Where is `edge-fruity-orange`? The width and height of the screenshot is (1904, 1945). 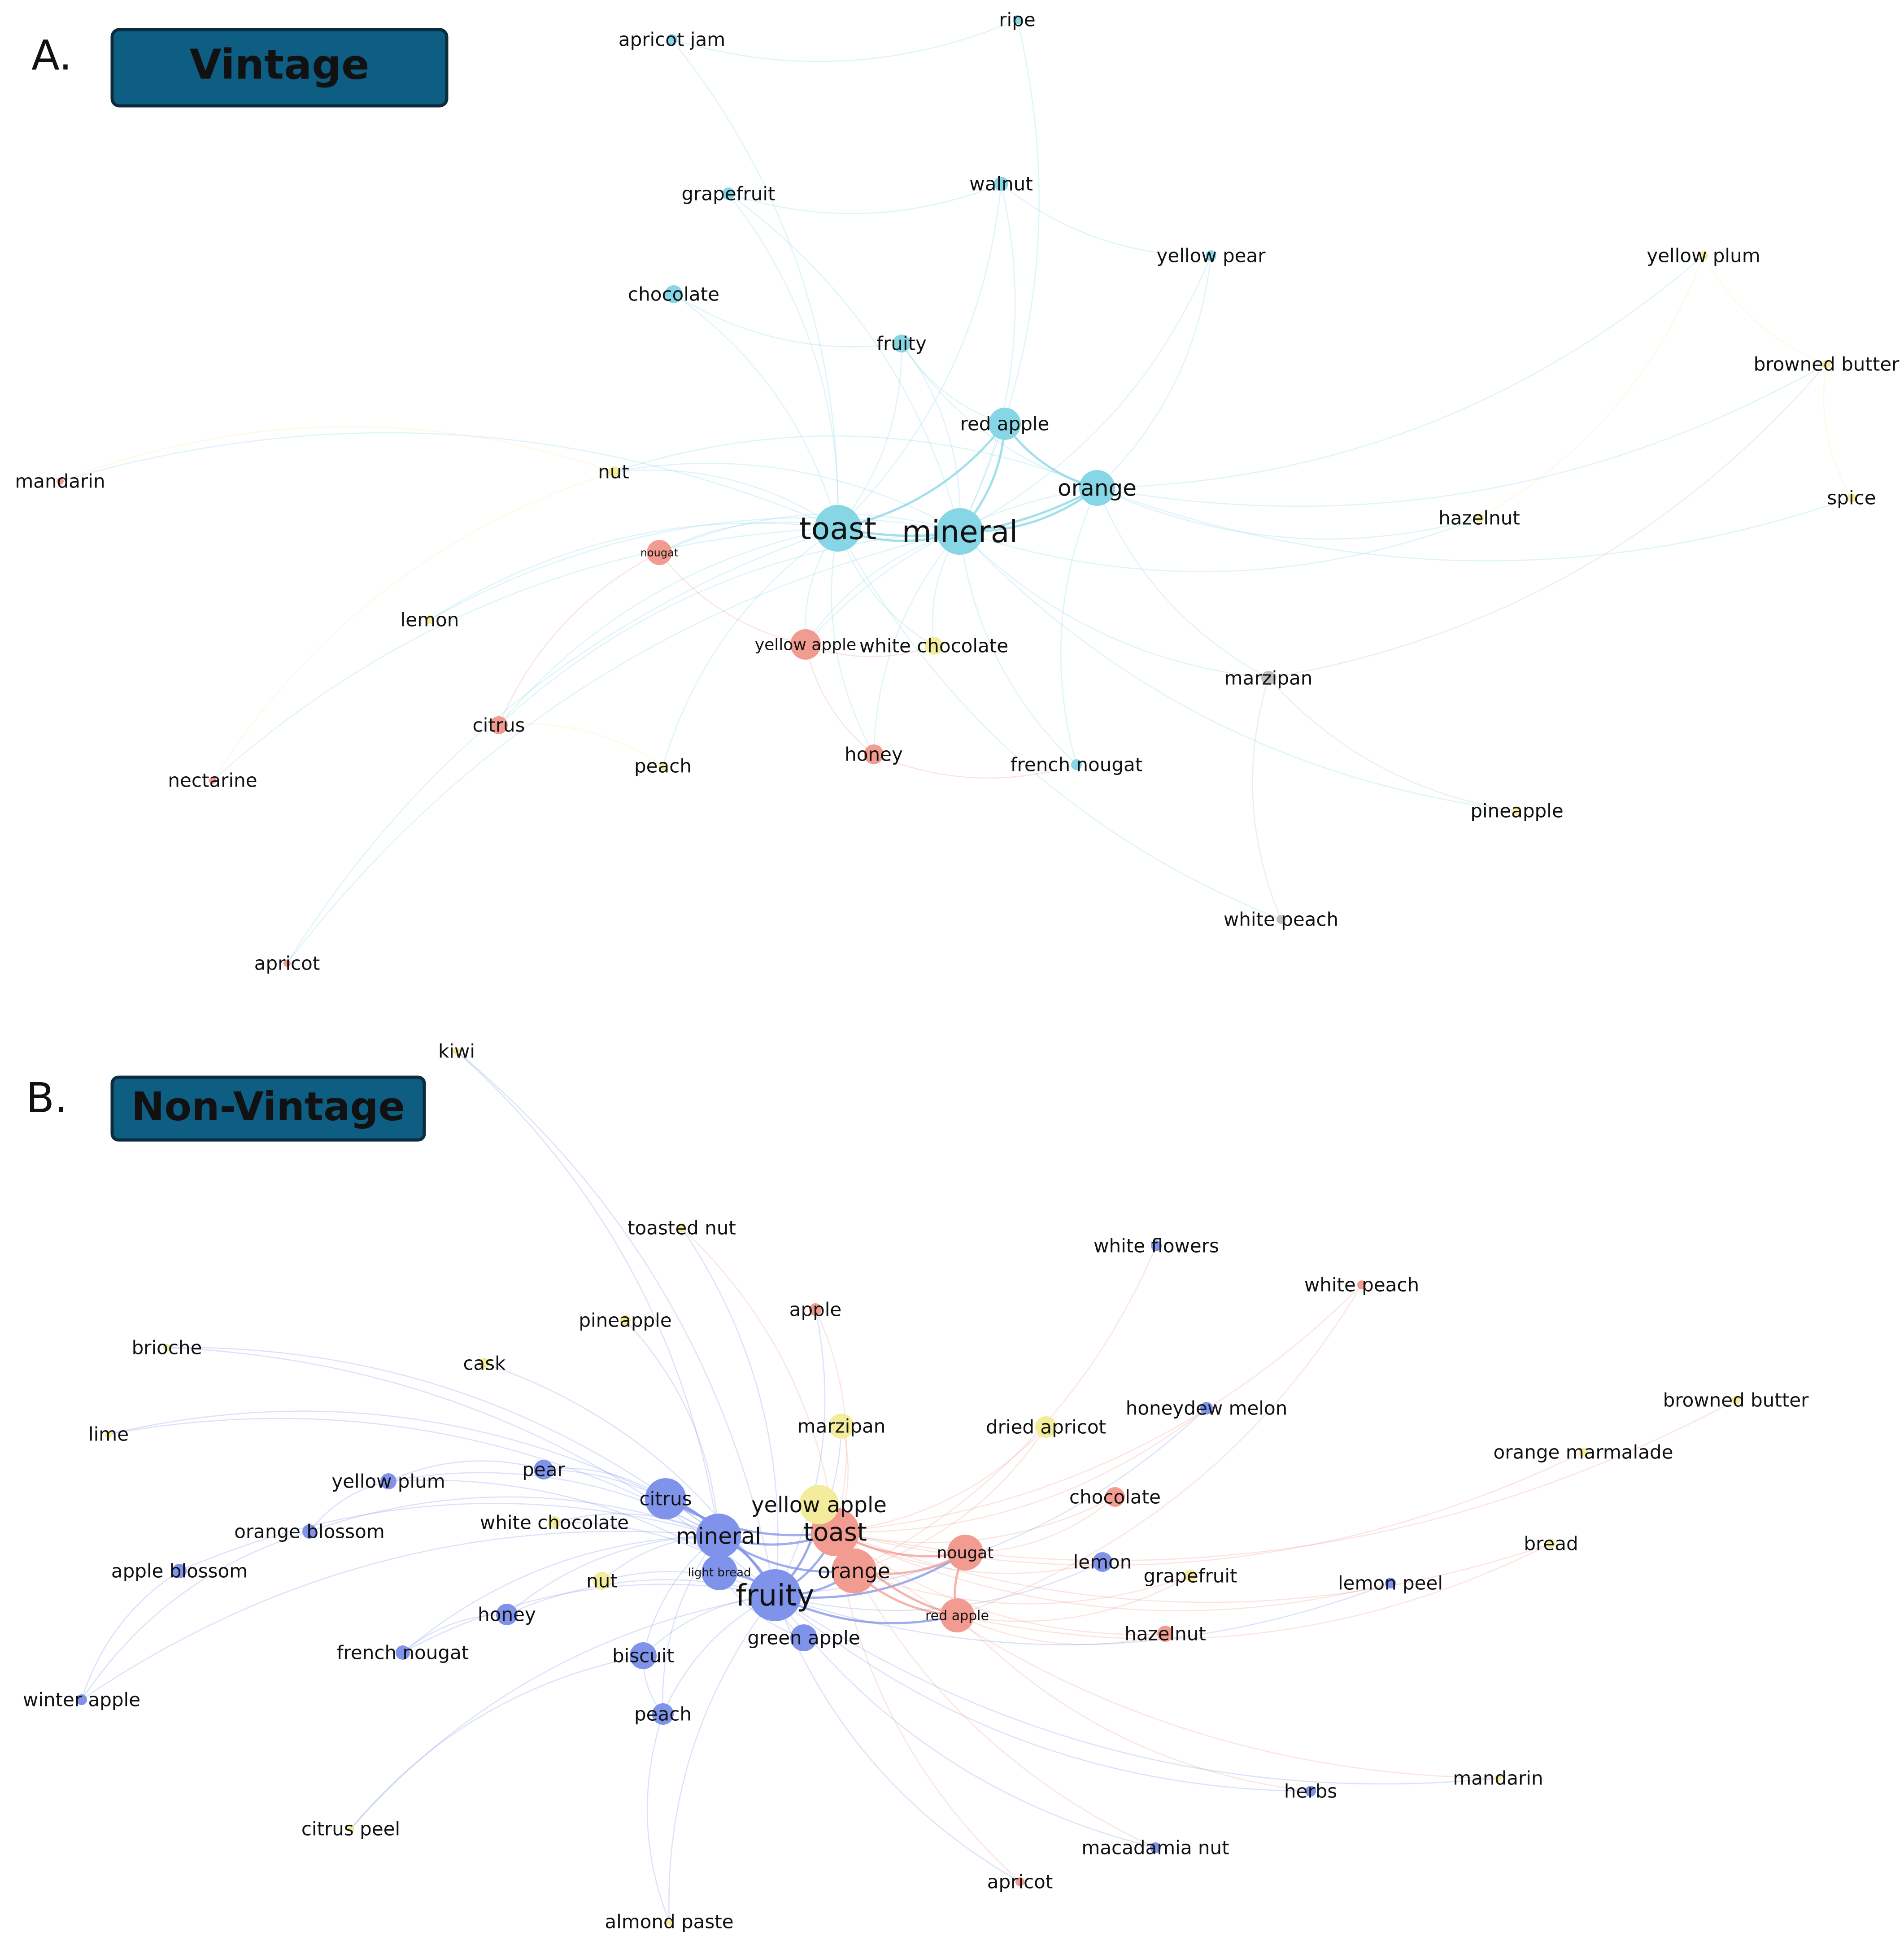 edge-fruity-orange is located at coordinates (999, 416).